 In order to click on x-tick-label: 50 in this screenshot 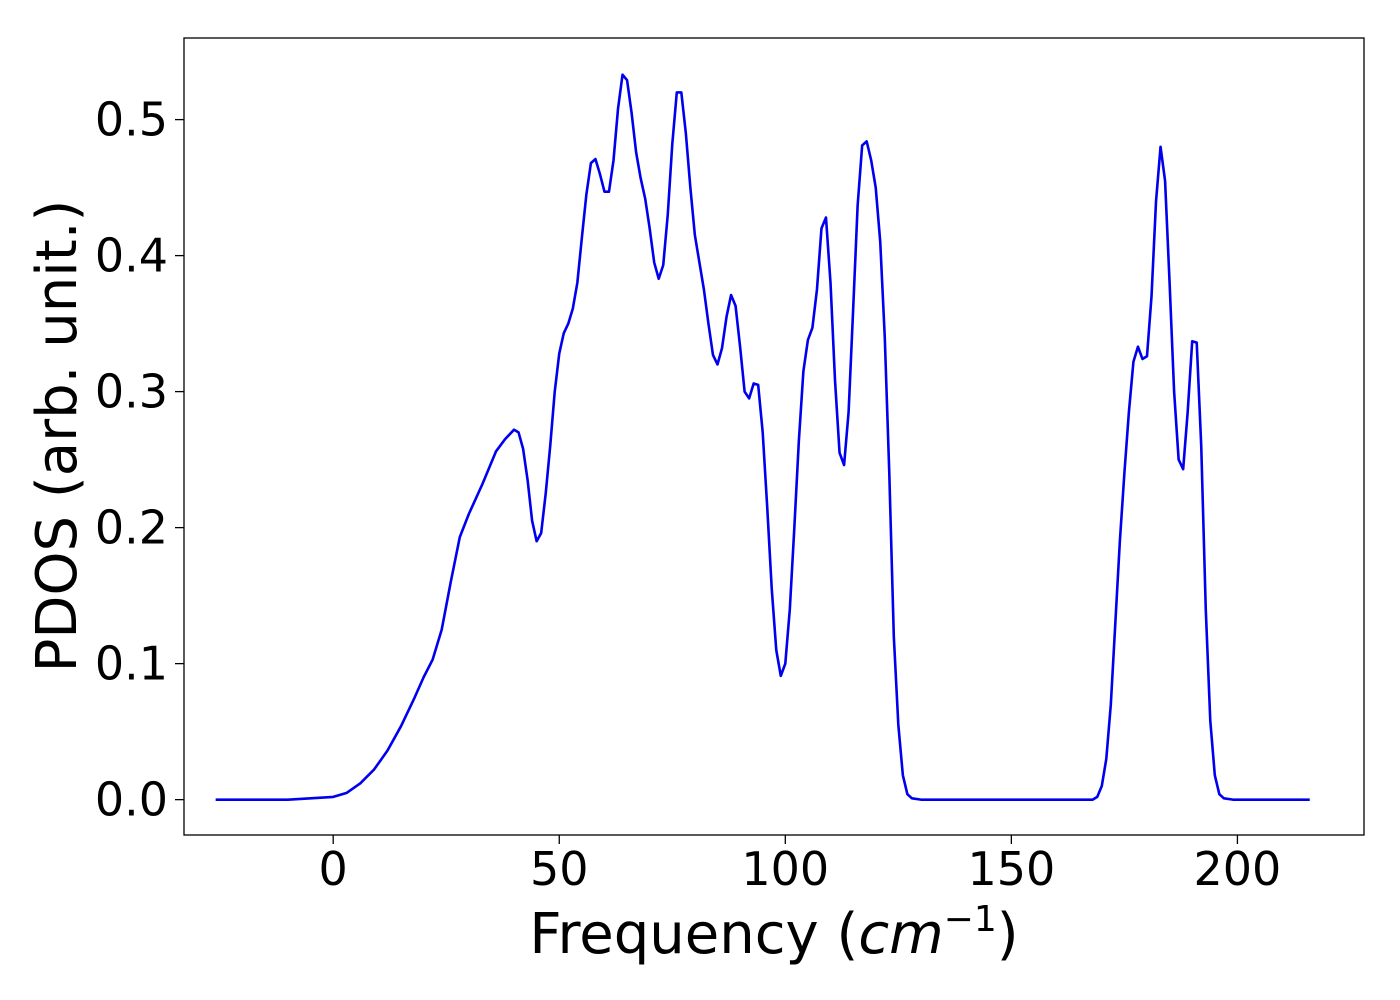, I will do `click(559, 869)`.